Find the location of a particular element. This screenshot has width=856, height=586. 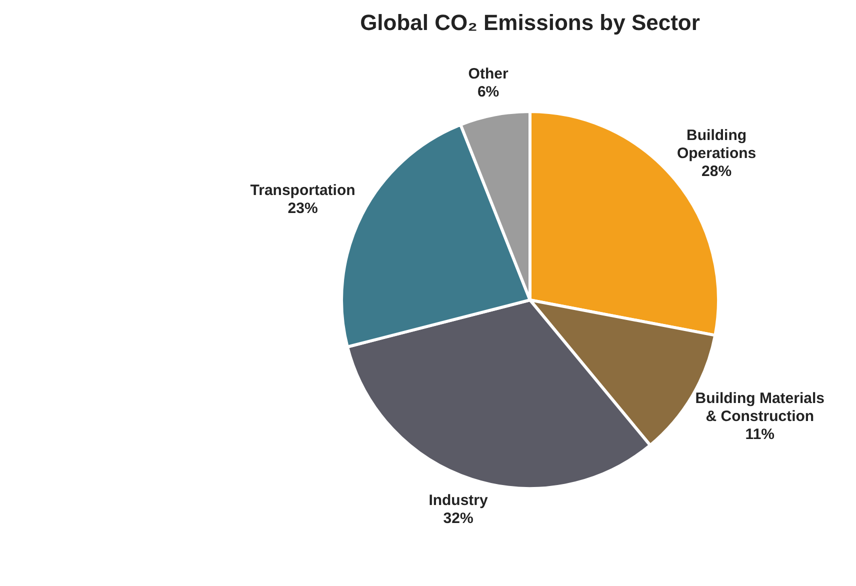

data-label: 23% is located at coordinates (303, 209).